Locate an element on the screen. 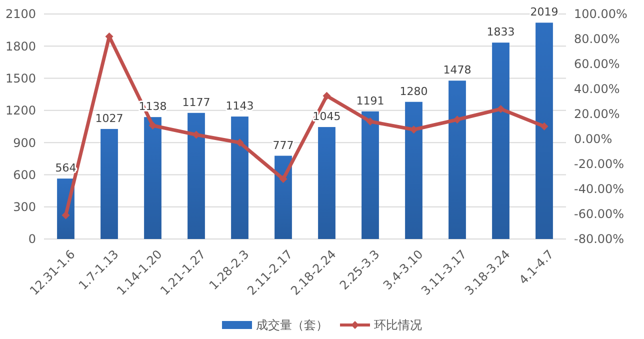  data-label: 1191 is located at coordinates (370, 101).